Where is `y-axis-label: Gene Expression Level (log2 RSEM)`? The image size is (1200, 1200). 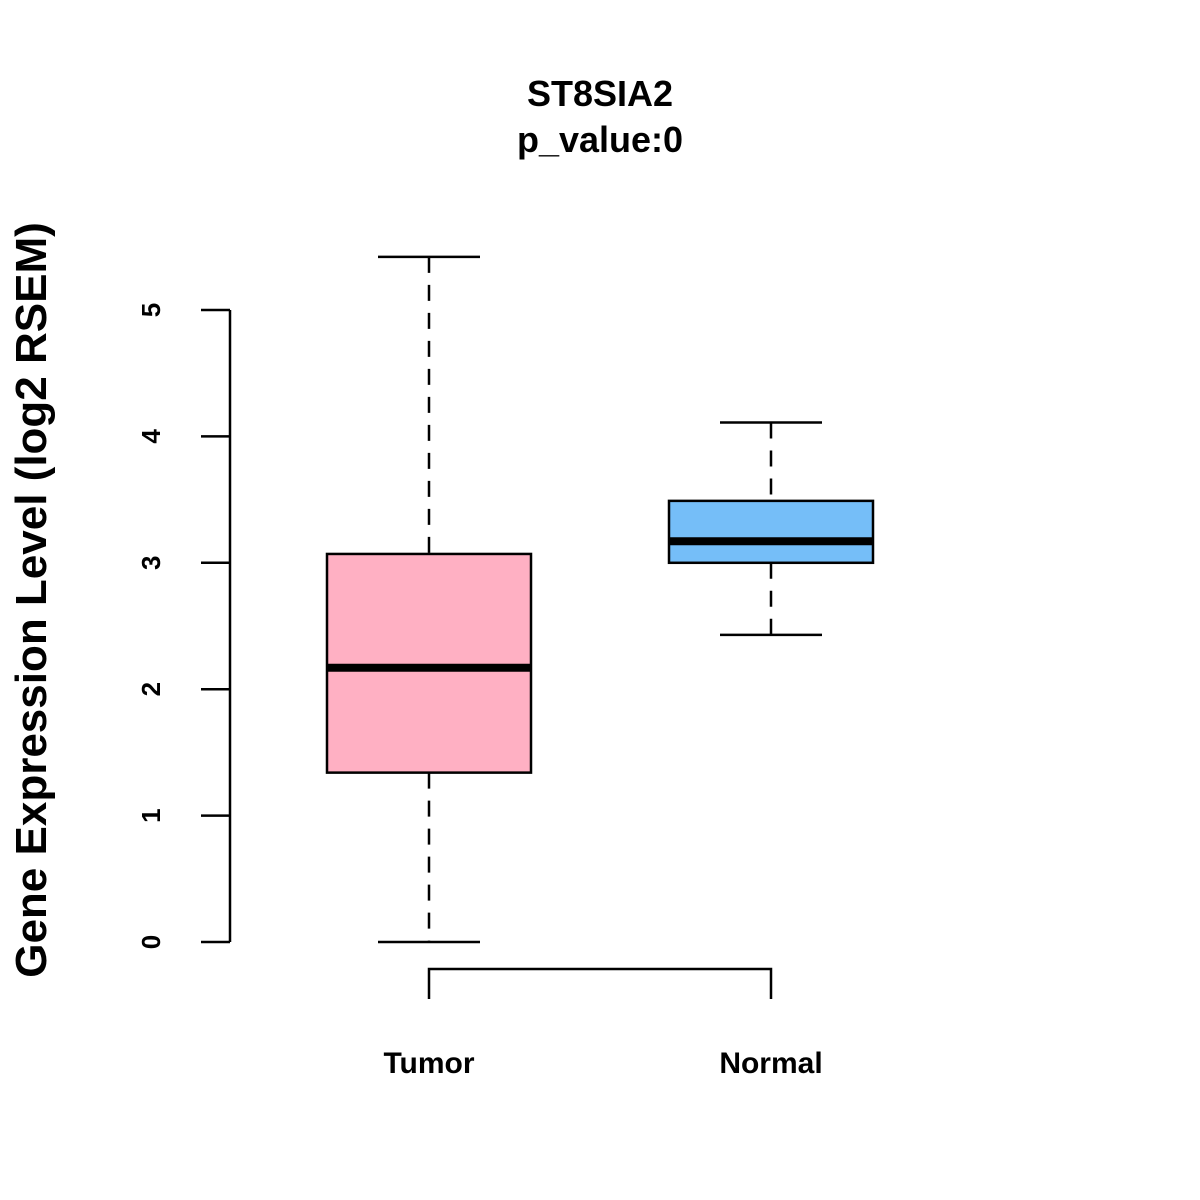
y-axis-label: Gene Expression Level (log2 RSEM) is located at coordinates (31, 600).